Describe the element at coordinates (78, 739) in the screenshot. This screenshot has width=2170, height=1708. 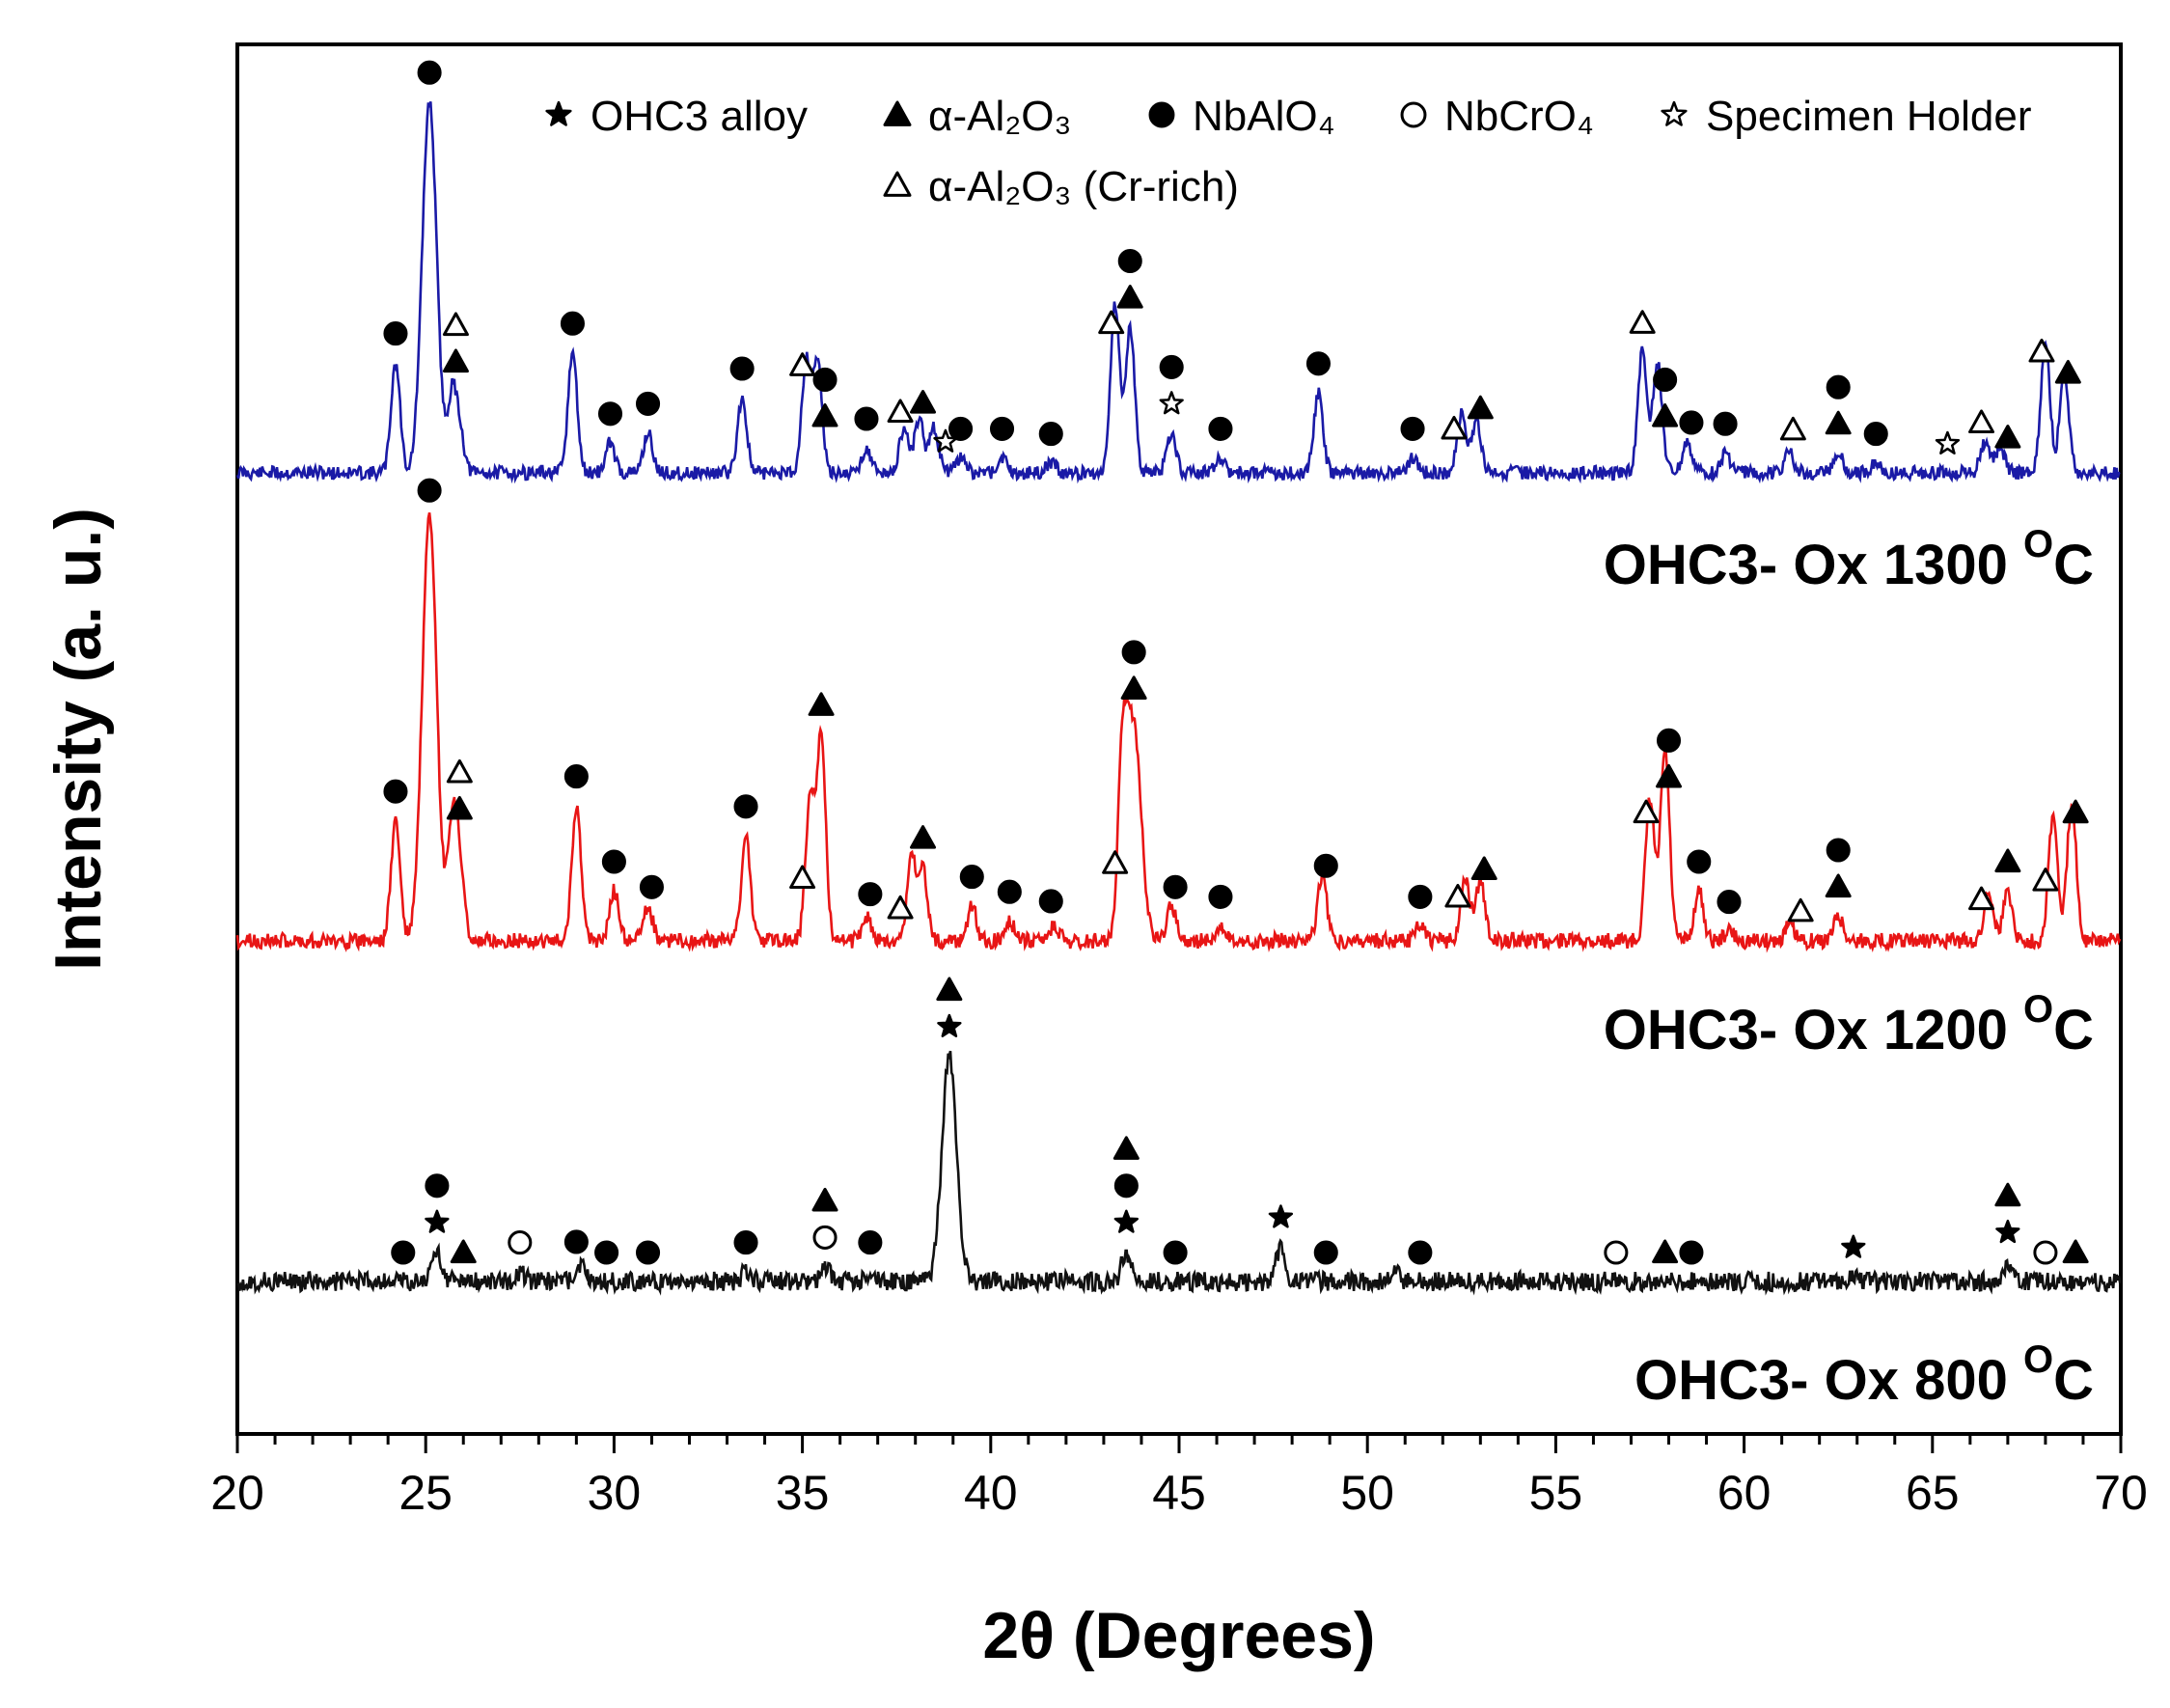
I see `y-axis-title: Intensity (a. u.)` at that location.